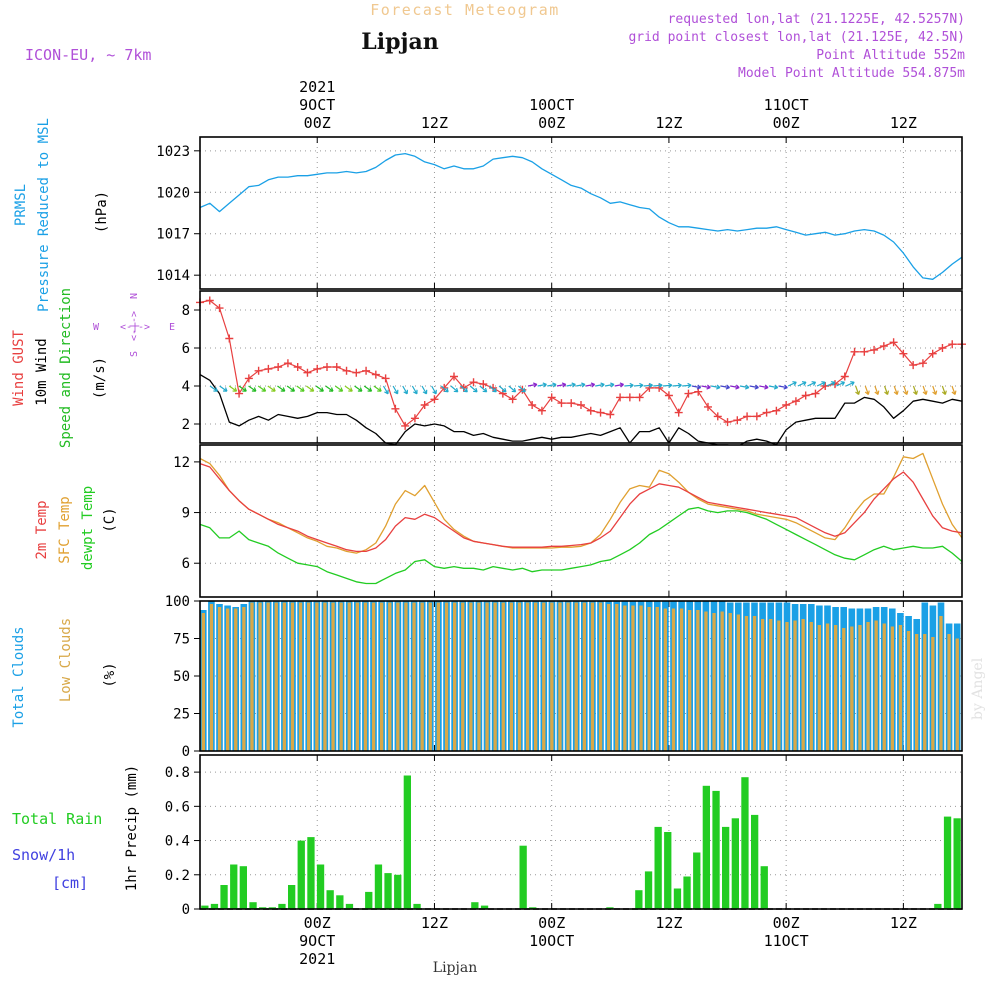  Describe the element at coordinates (57, 819) in the screenshot. I see `rain-label: Total Rain` at that location.